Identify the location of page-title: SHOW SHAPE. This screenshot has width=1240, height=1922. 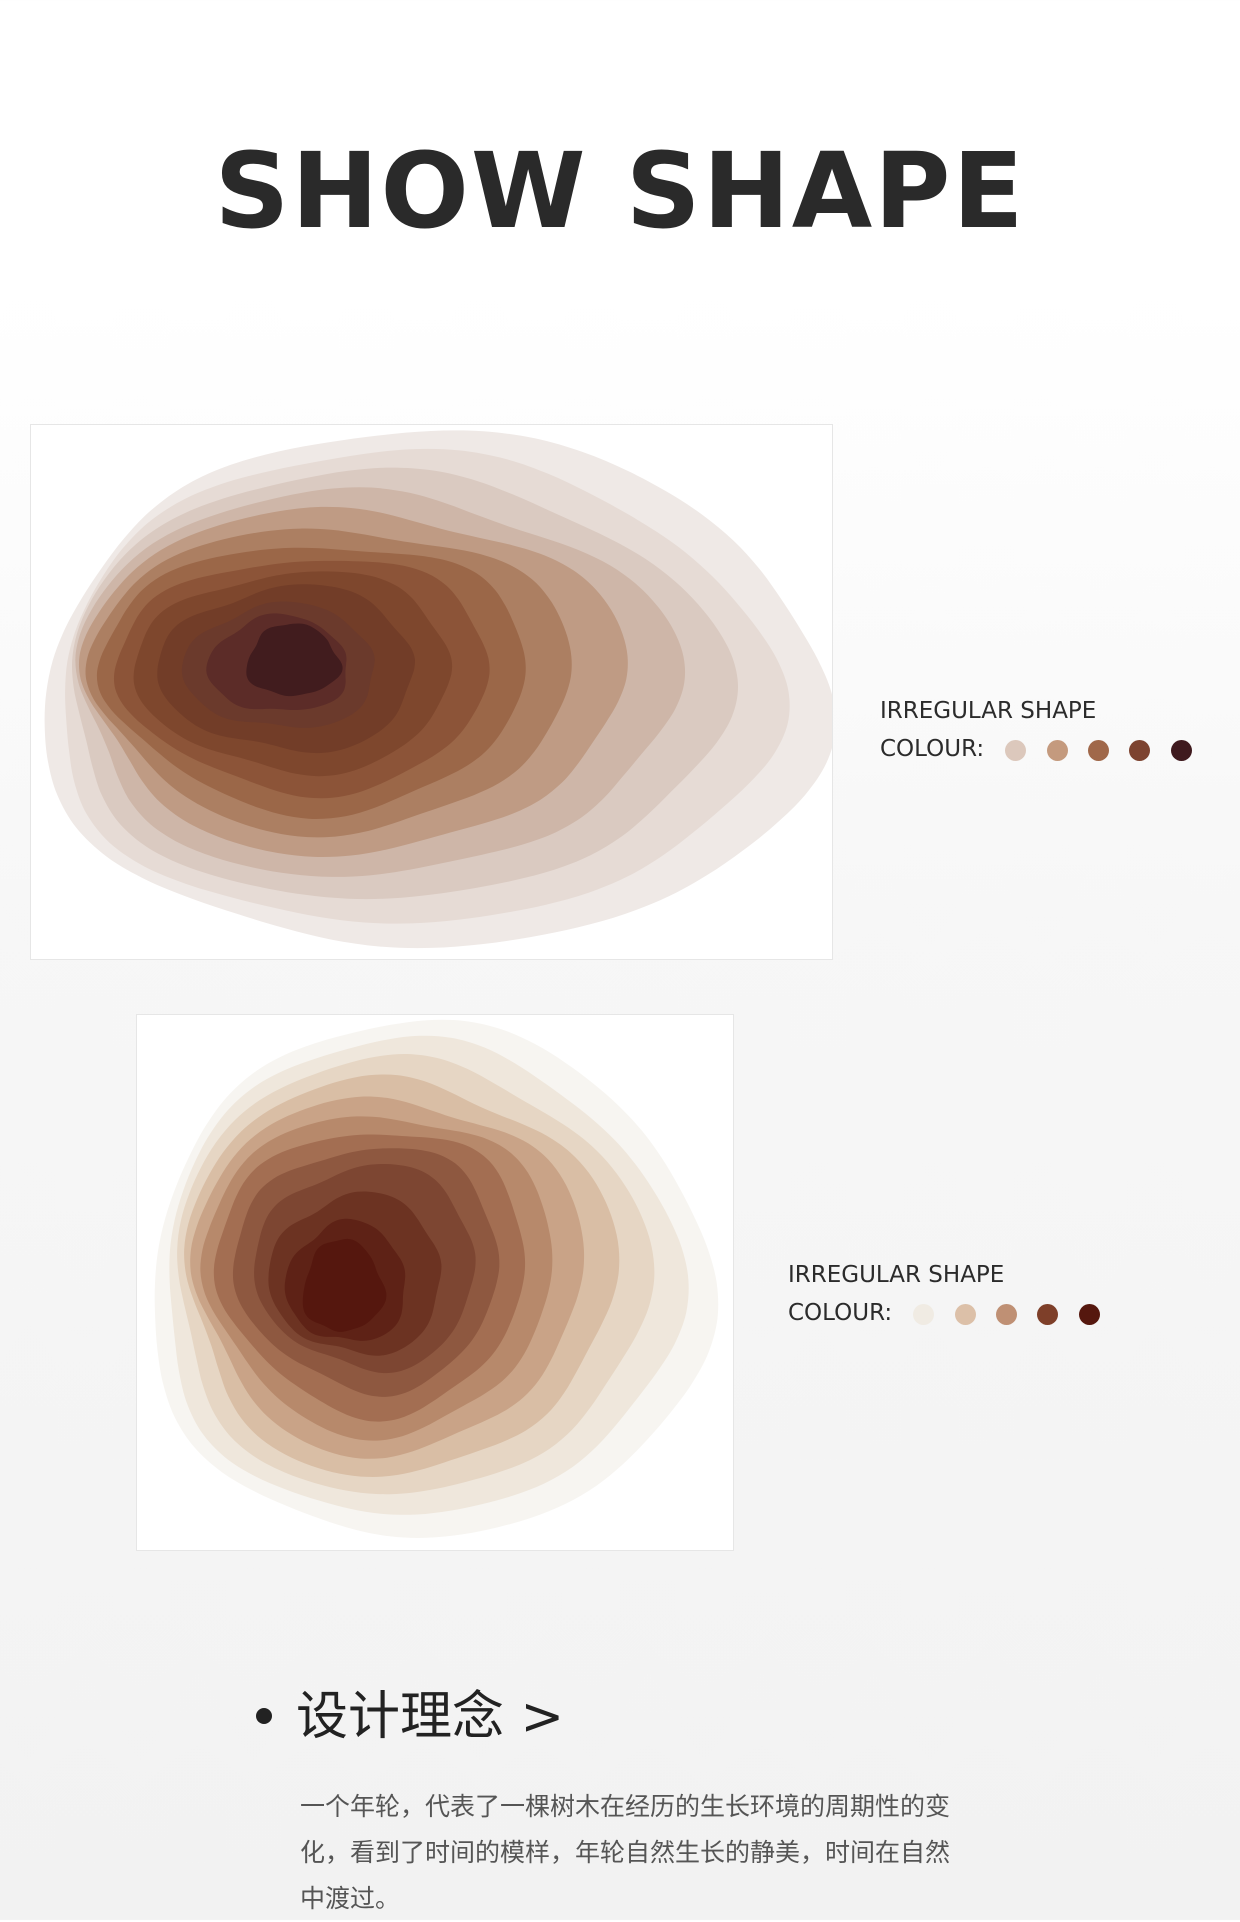
(620, 191).